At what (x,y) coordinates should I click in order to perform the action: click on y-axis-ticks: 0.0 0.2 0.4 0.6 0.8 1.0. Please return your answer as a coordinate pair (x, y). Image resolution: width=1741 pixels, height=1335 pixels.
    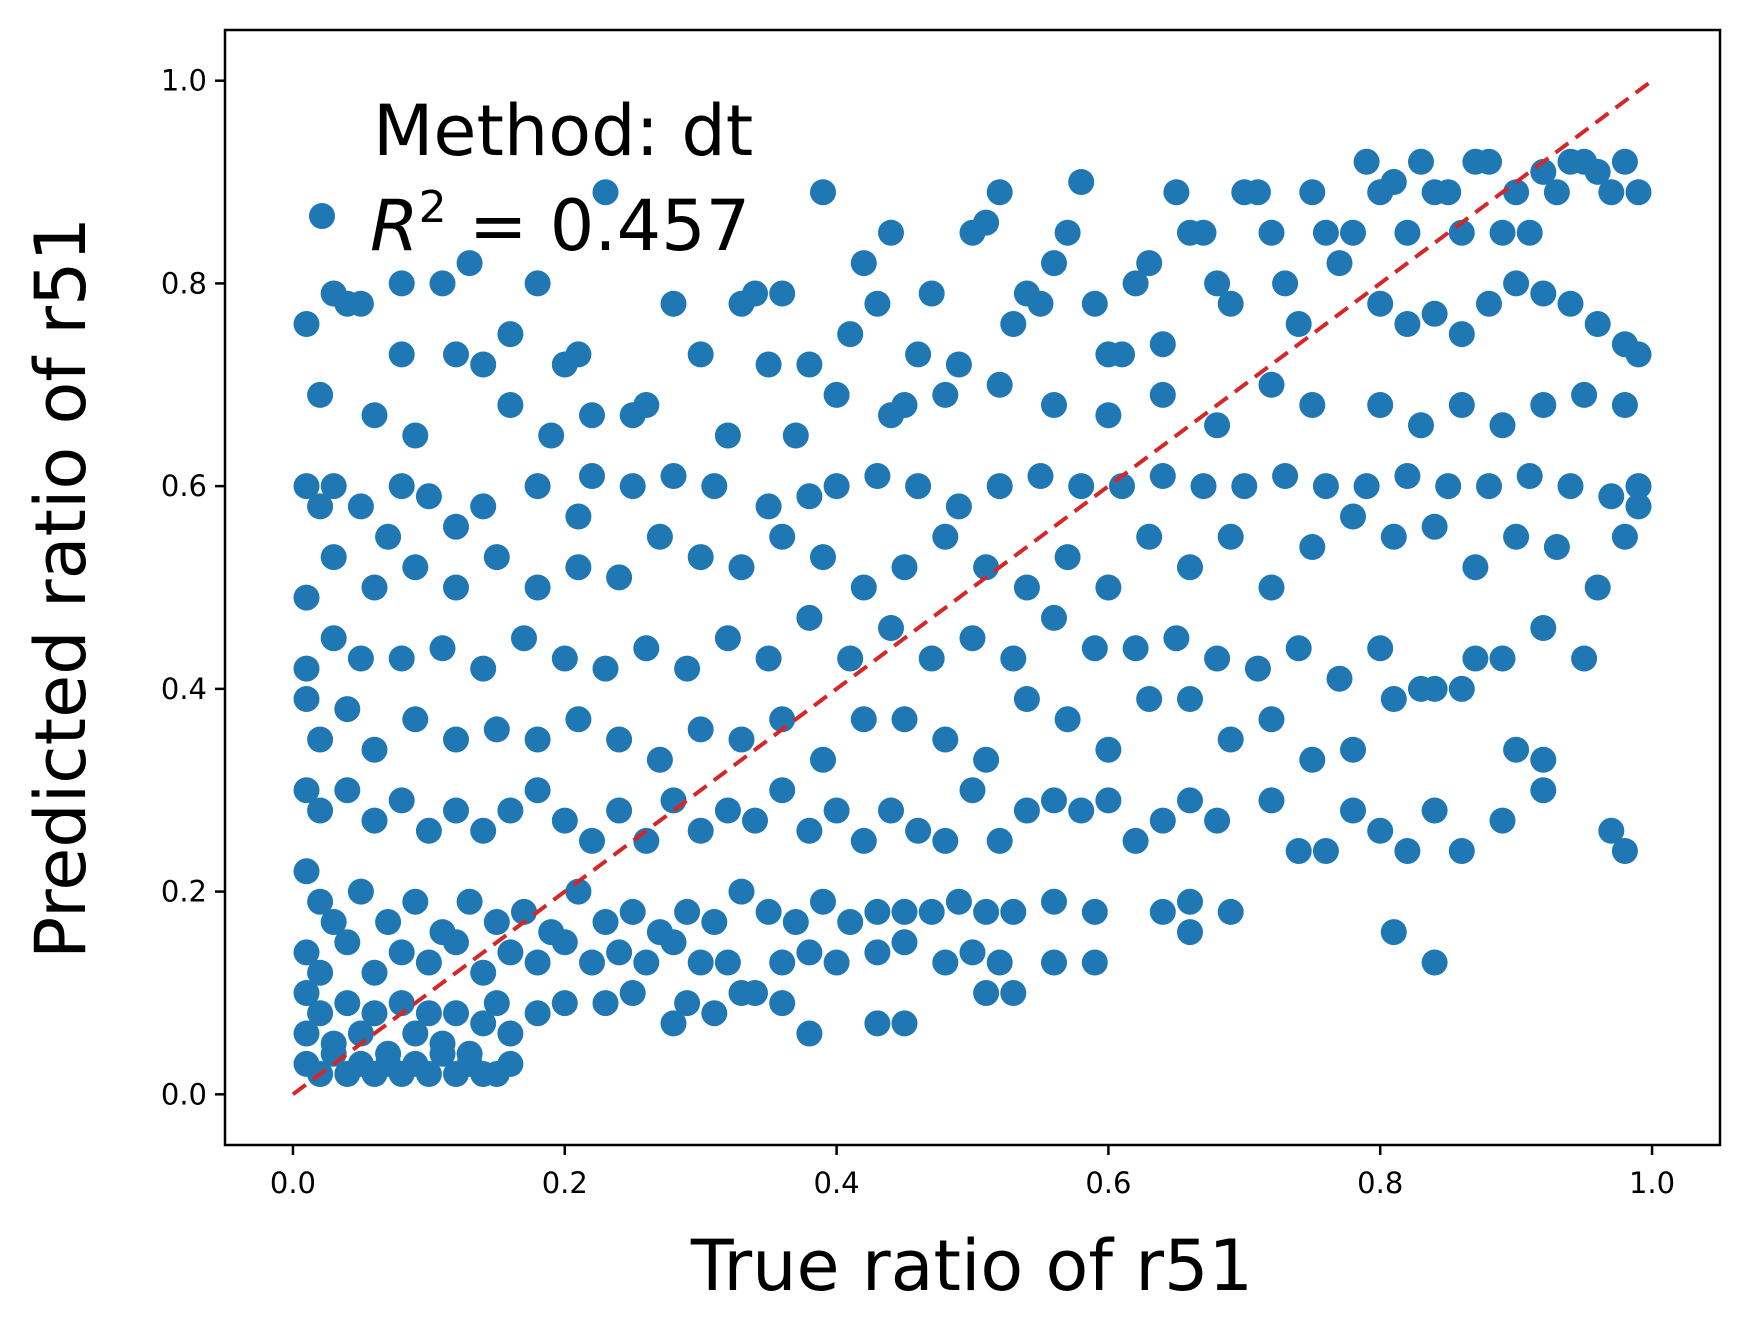
    Looking at the image, I should click on (193, 587).